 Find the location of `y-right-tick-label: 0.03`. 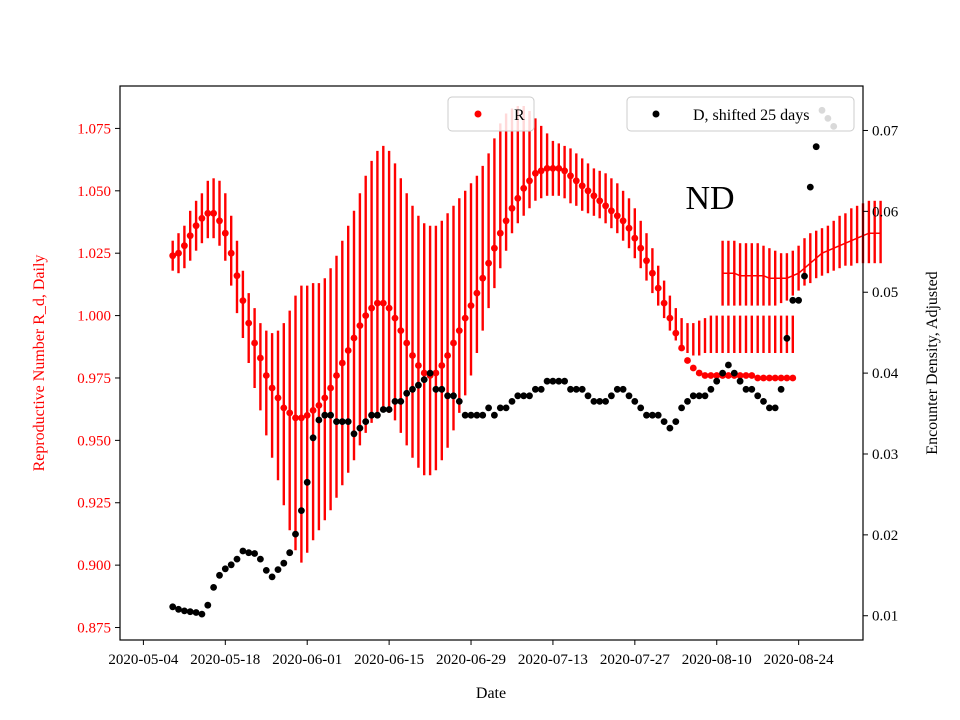

y-right-tick-label: 0.03 is located at coordinates (885, 455).